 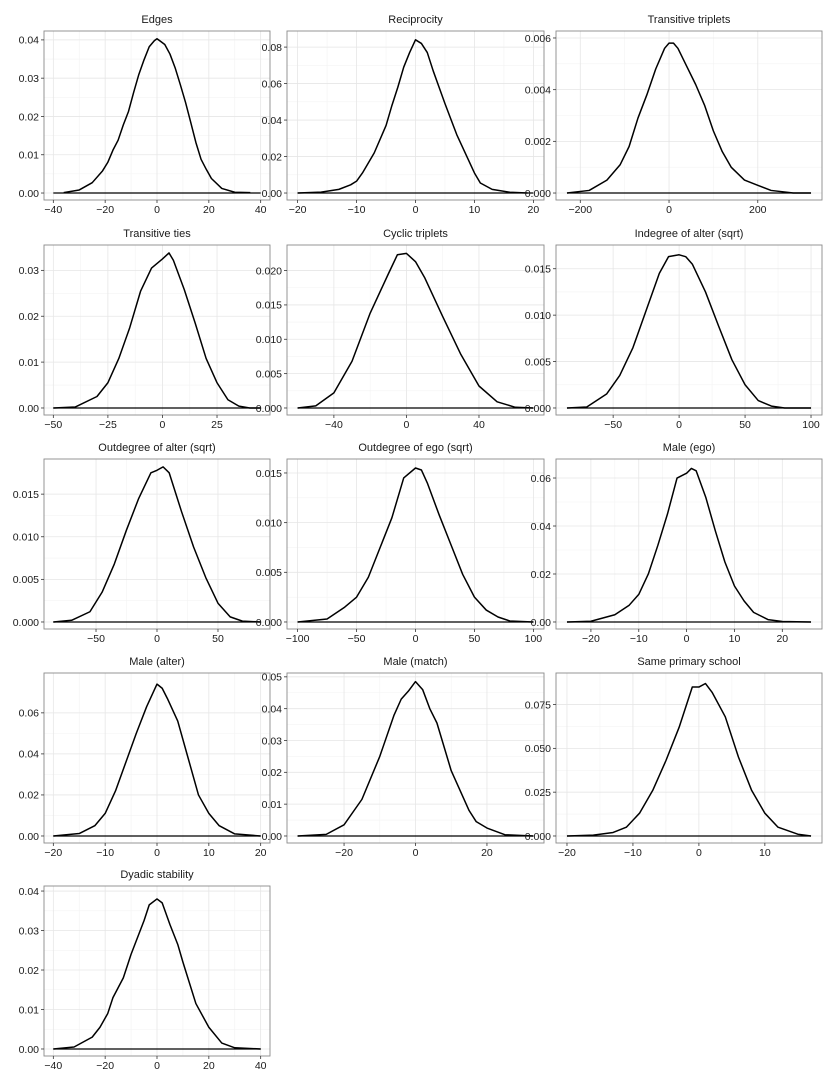 I want to click on x-tick-label: −200, so click(x=580, y=210).